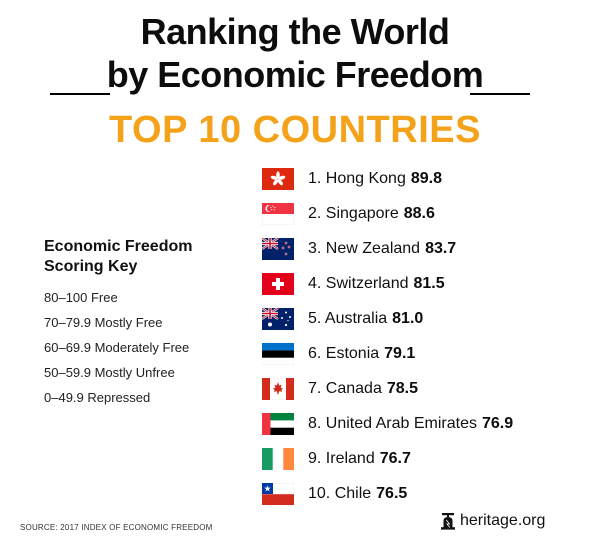 The image size is (590, 545). I want to click on rank-row-5: 5. Australia 81.0, so click(342, 319).